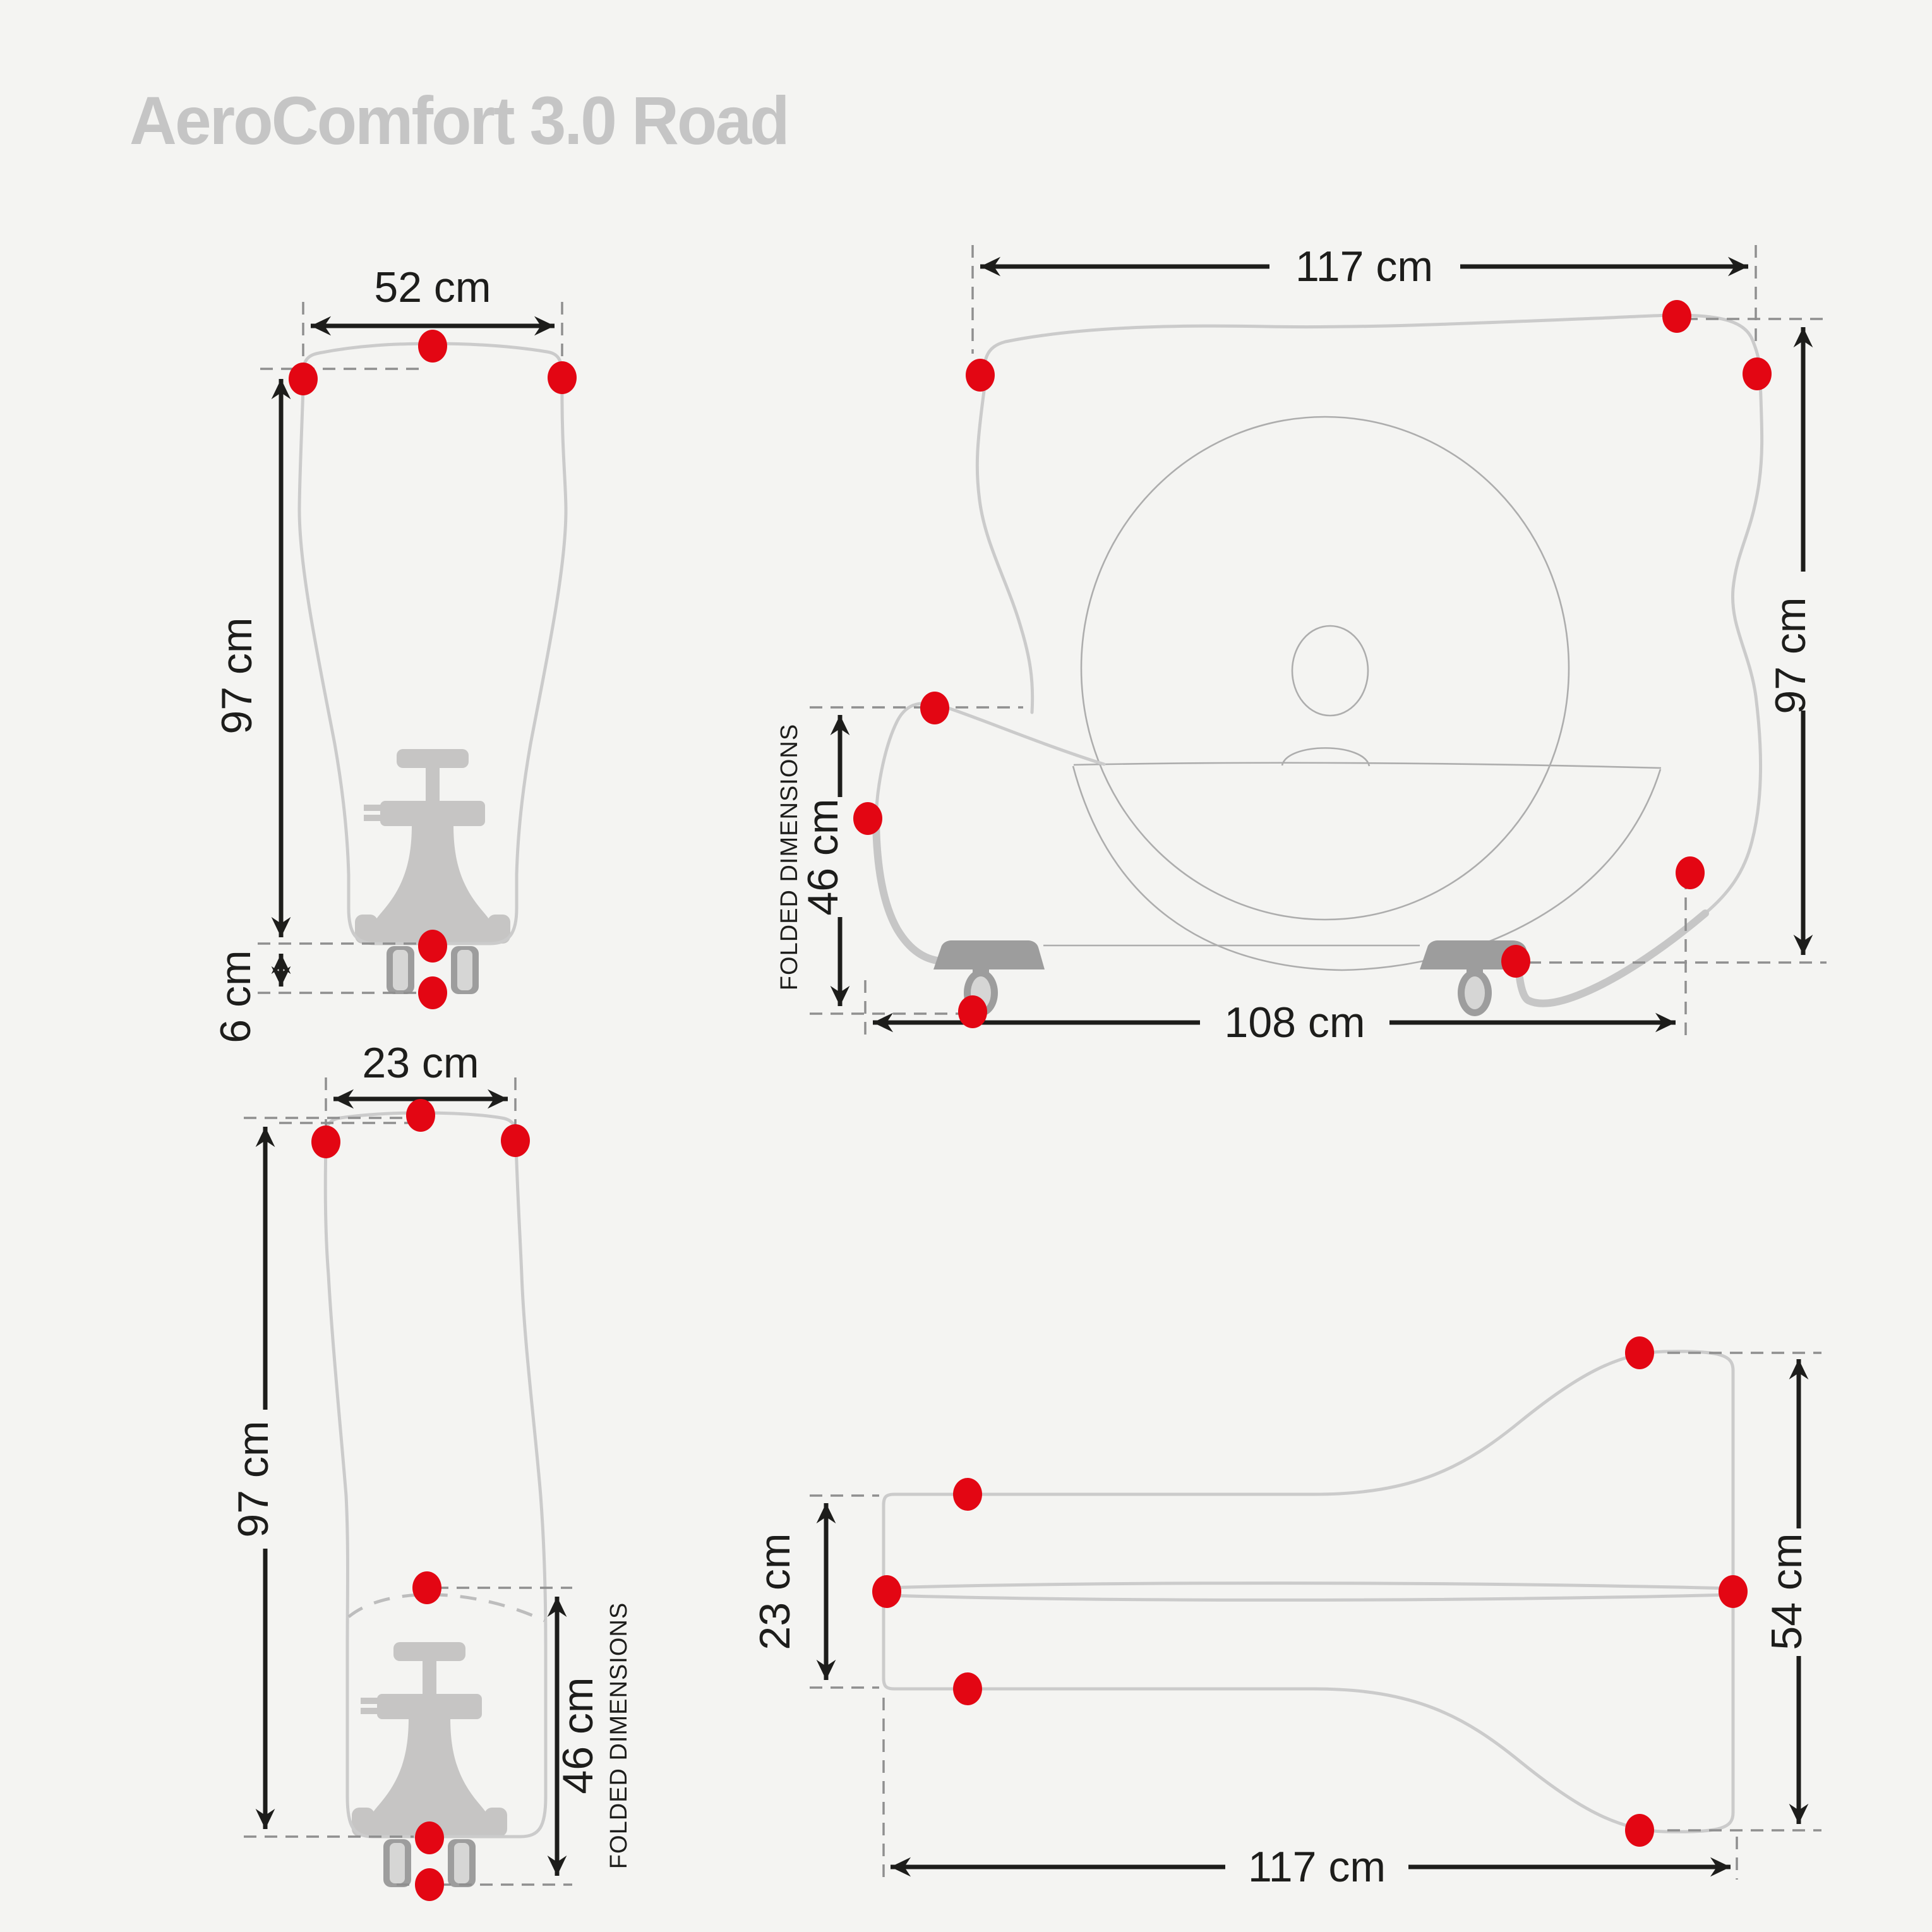 This screenshot has height=1932, width=1932. I want to click on dim-back-folded-label: 46 cm, so click(578, 1735).